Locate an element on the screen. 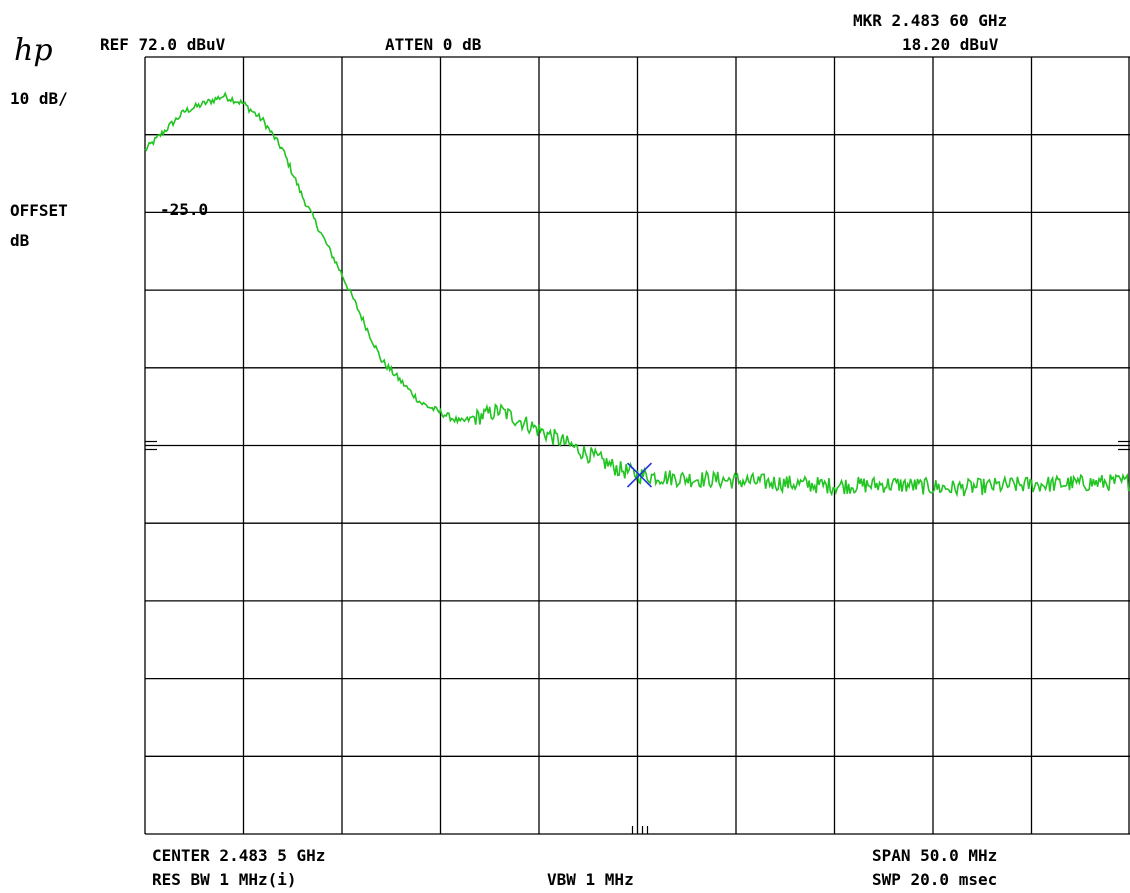 Image resolution: width=1130 pixels, height=893 pixels. center-frequency-label: CENTER 2.483 5 GHz is located at coordinates (239, 855).